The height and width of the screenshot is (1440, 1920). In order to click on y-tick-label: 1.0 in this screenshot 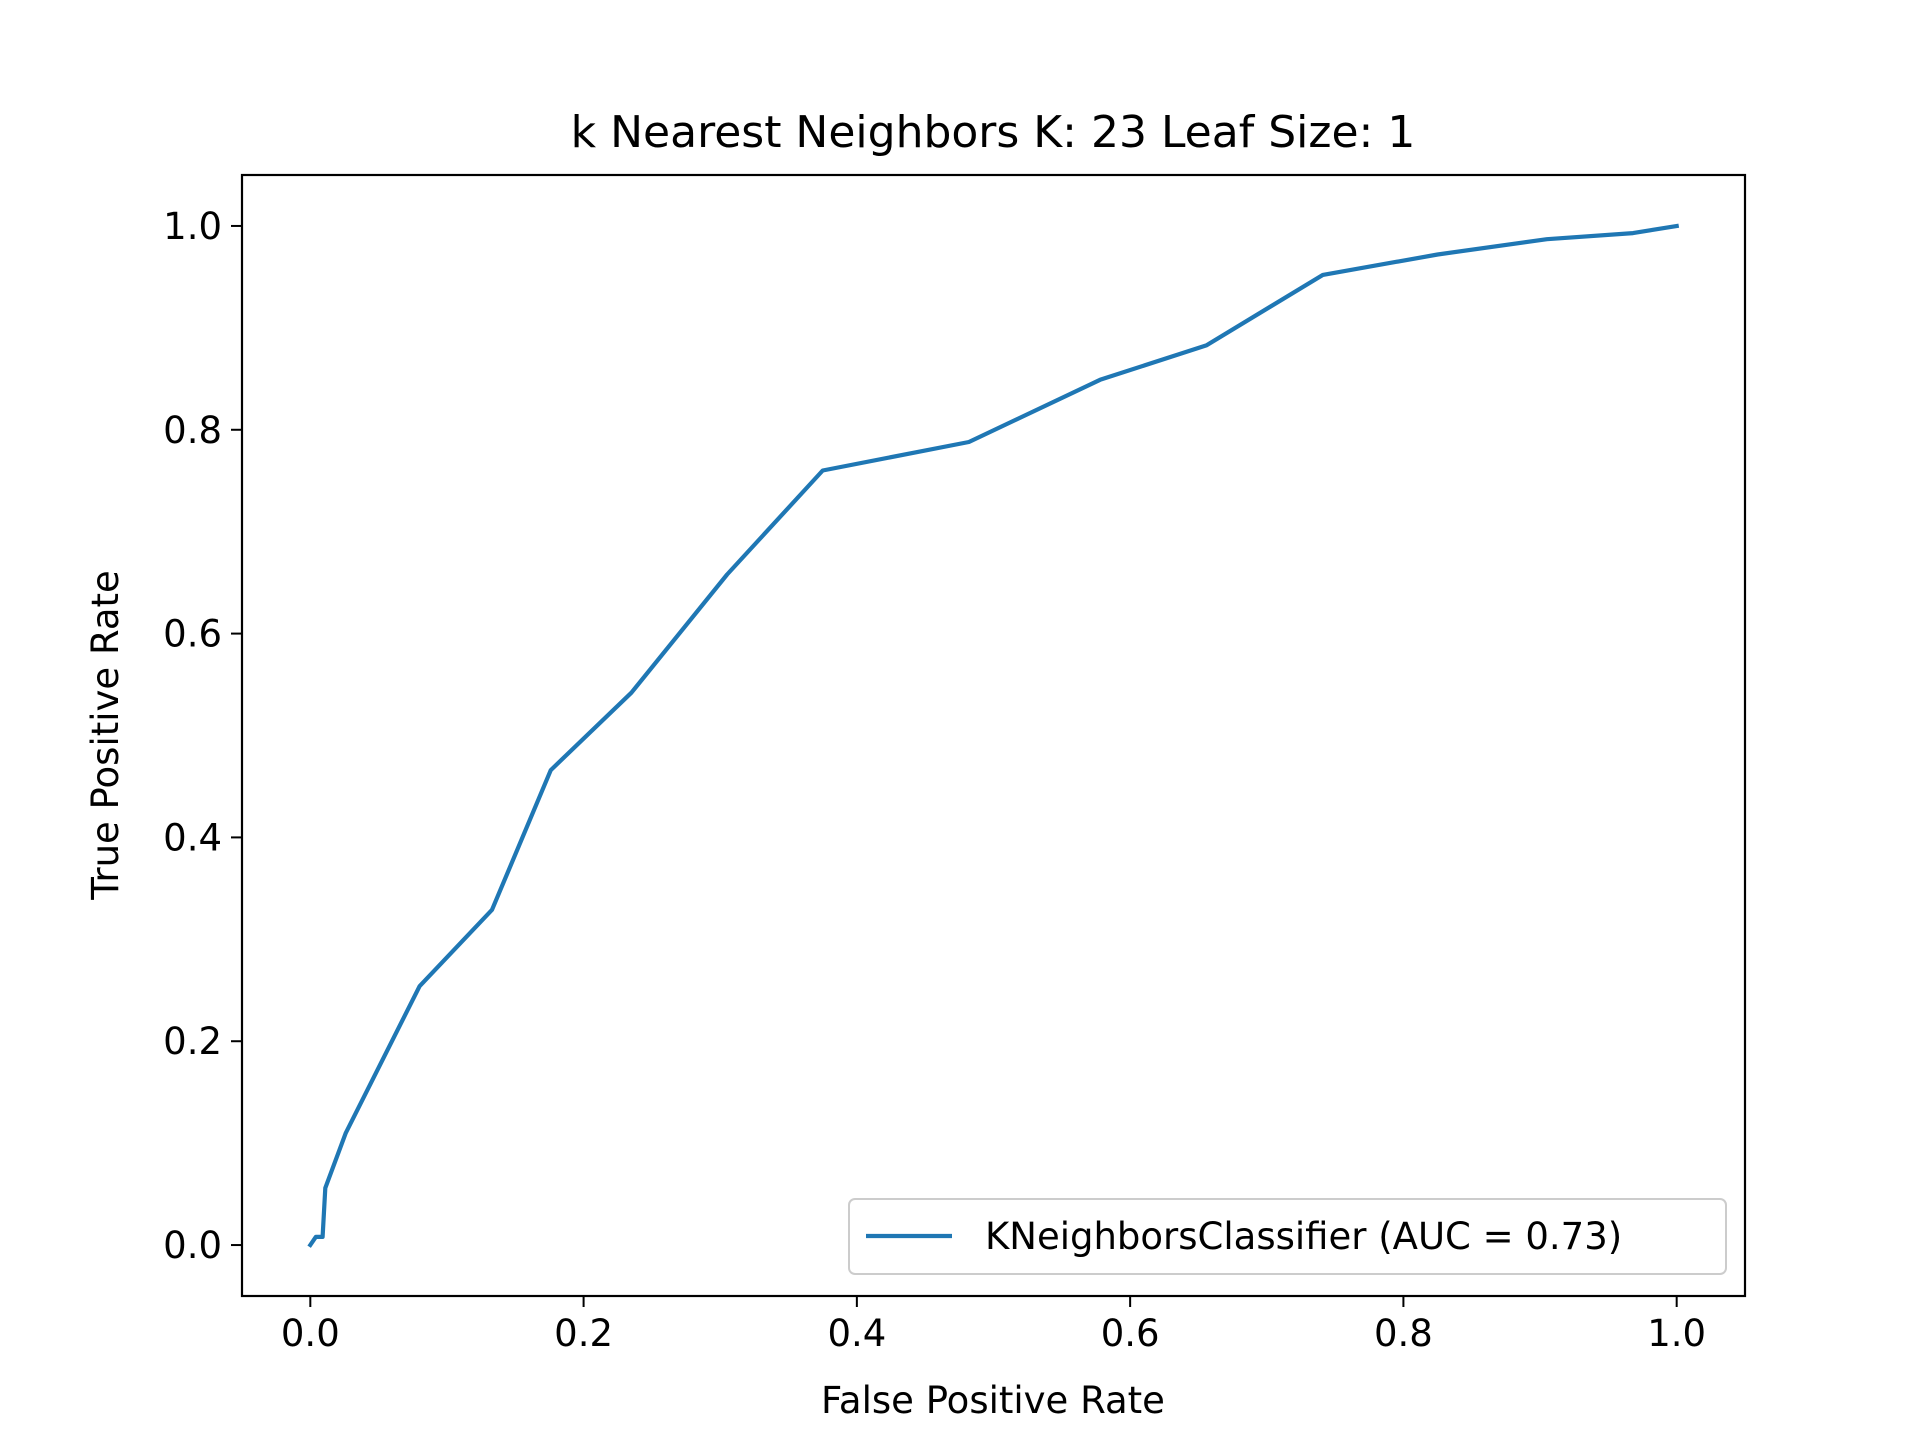, I will do `click(192, 226)`.